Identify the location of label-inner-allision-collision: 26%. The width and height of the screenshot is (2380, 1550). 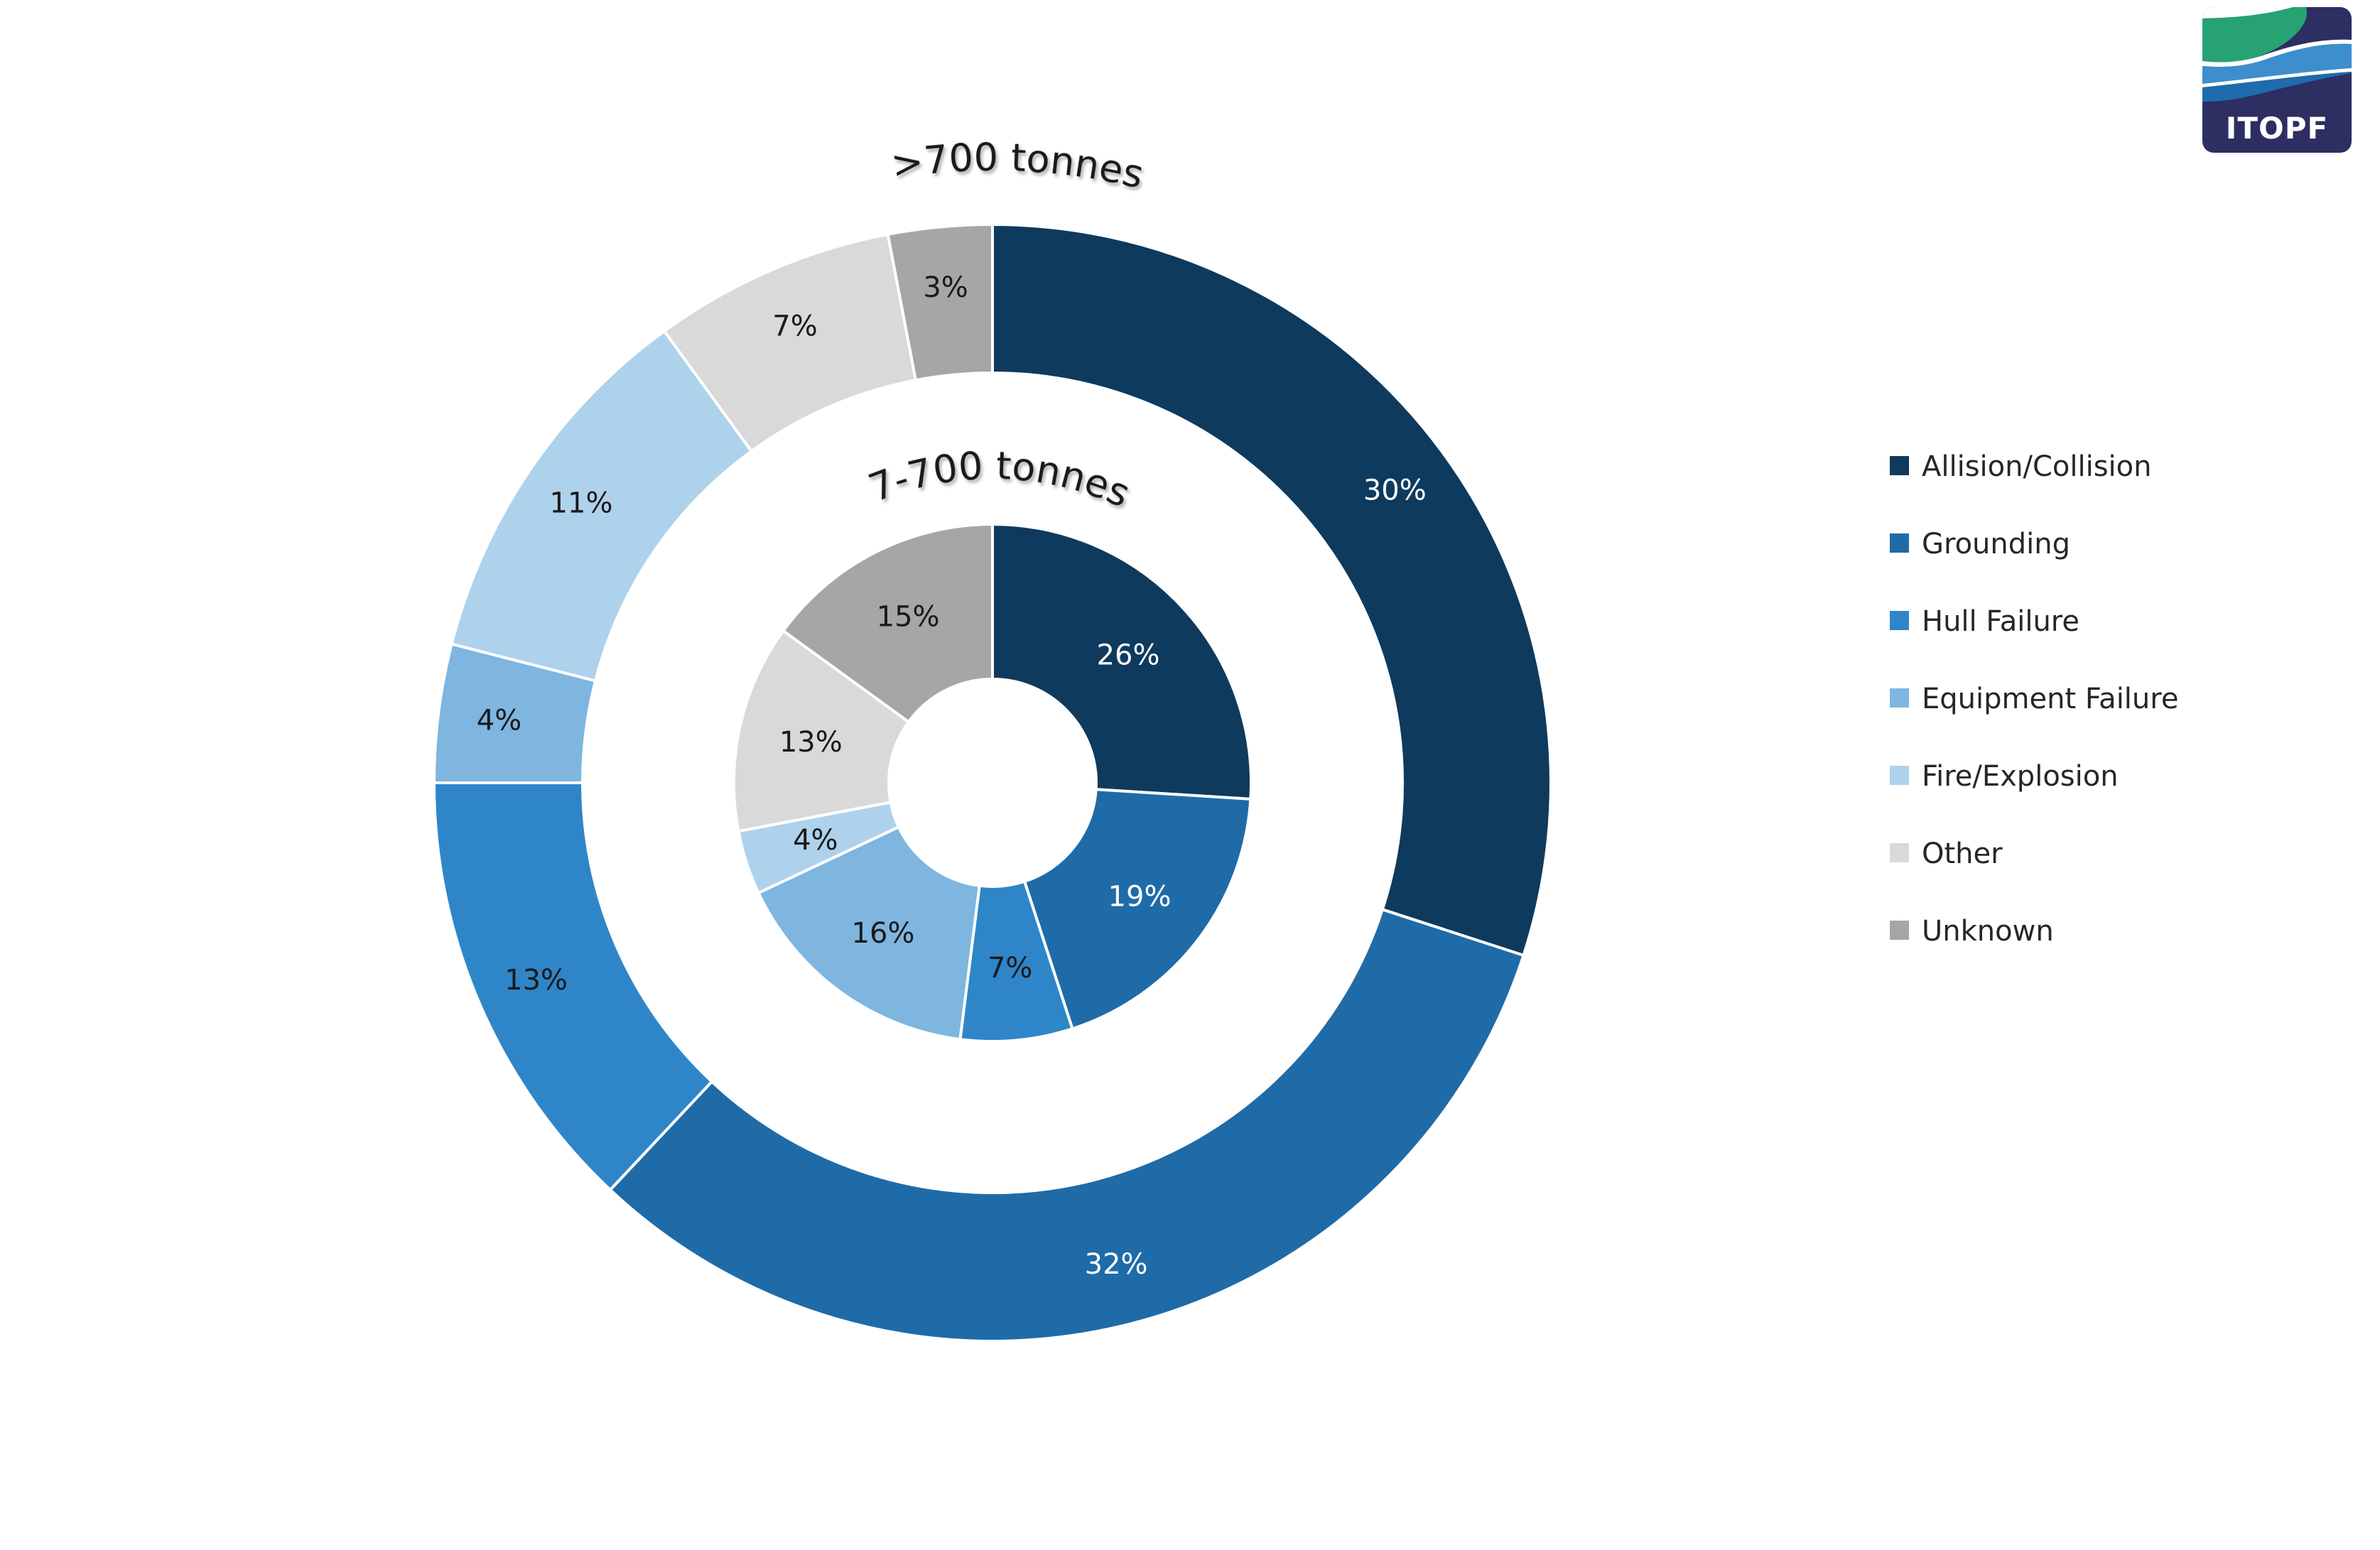
(1128, 655).